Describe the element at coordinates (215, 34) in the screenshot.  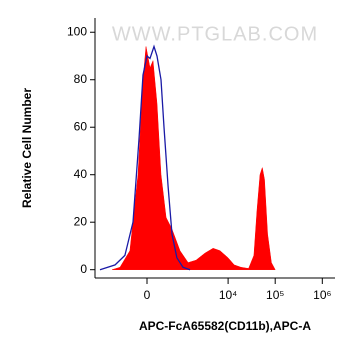
I see `watermark: WWW.PTGLAB.COM` at that location.